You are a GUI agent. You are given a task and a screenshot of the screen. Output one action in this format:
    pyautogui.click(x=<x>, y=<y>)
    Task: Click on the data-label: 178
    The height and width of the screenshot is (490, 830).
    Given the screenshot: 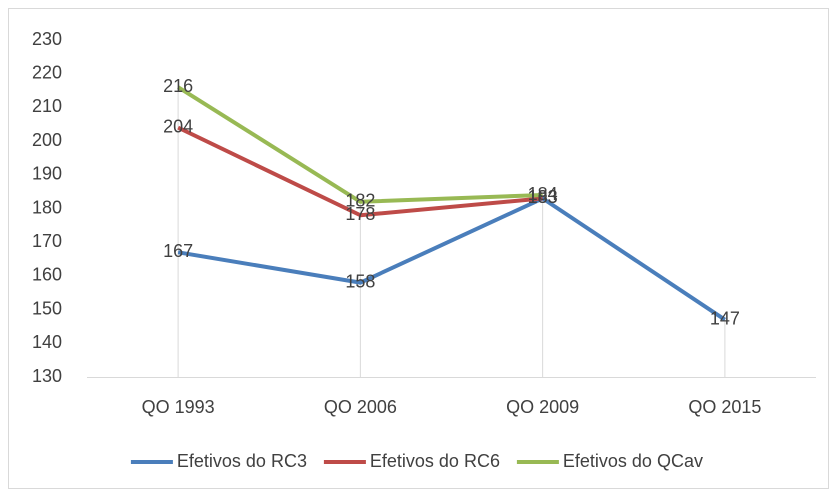 What is the action you would take?
    pyautogui.click(x=360, y=214)
    